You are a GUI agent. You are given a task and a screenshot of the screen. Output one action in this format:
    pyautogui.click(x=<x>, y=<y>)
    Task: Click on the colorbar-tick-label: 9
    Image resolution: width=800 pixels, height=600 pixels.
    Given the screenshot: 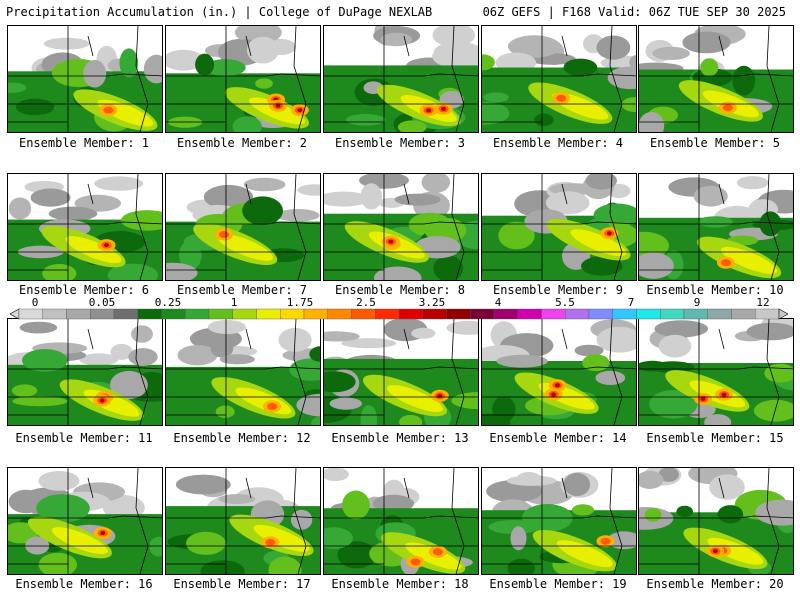 What is the action you would take?
    pyautogui.click(x=697, y=302)
    